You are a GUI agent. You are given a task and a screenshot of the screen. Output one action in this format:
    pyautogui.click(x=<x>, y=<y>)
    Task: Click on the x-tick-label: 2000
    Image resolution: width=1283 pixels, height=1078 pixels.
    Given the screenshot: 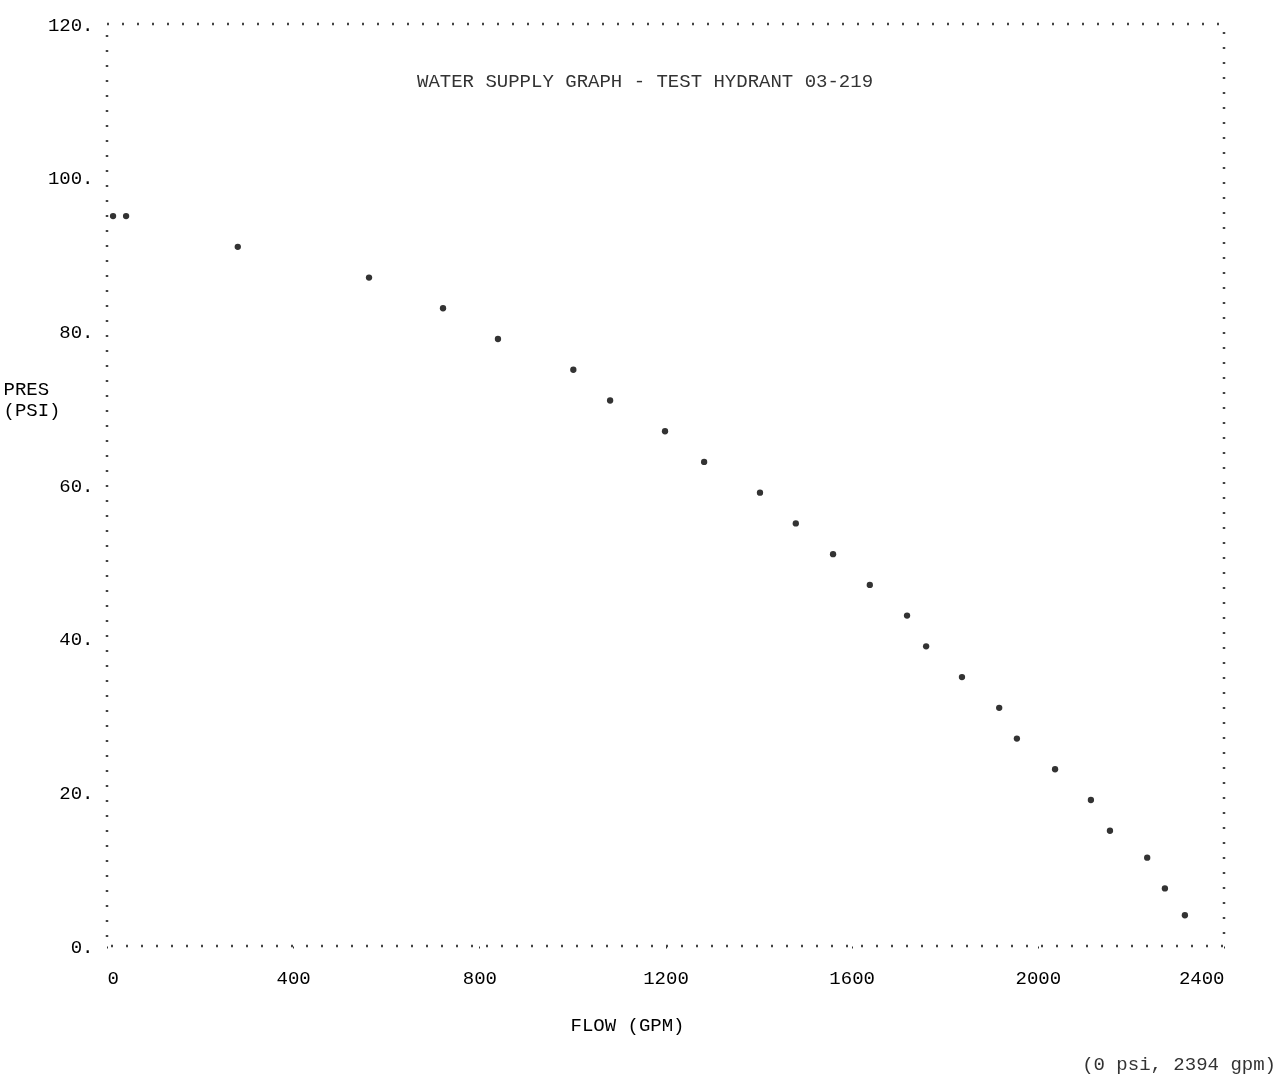 What is the action you would take?
    pyautogui.click(x=1038, y=978)
    